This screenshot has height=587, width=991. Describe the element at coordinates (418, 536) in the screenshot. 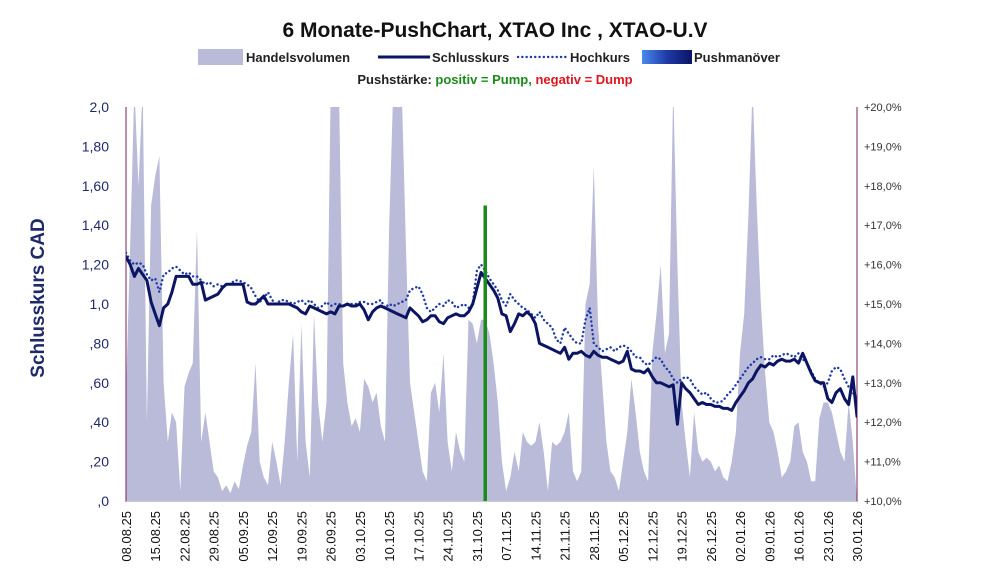

I see `x-tick-label: 17.10.25` at that location.